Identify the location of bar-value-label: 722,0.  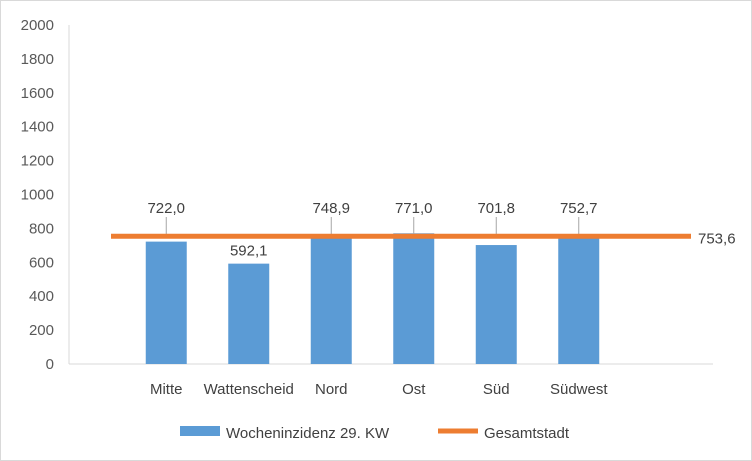
(166, 208).